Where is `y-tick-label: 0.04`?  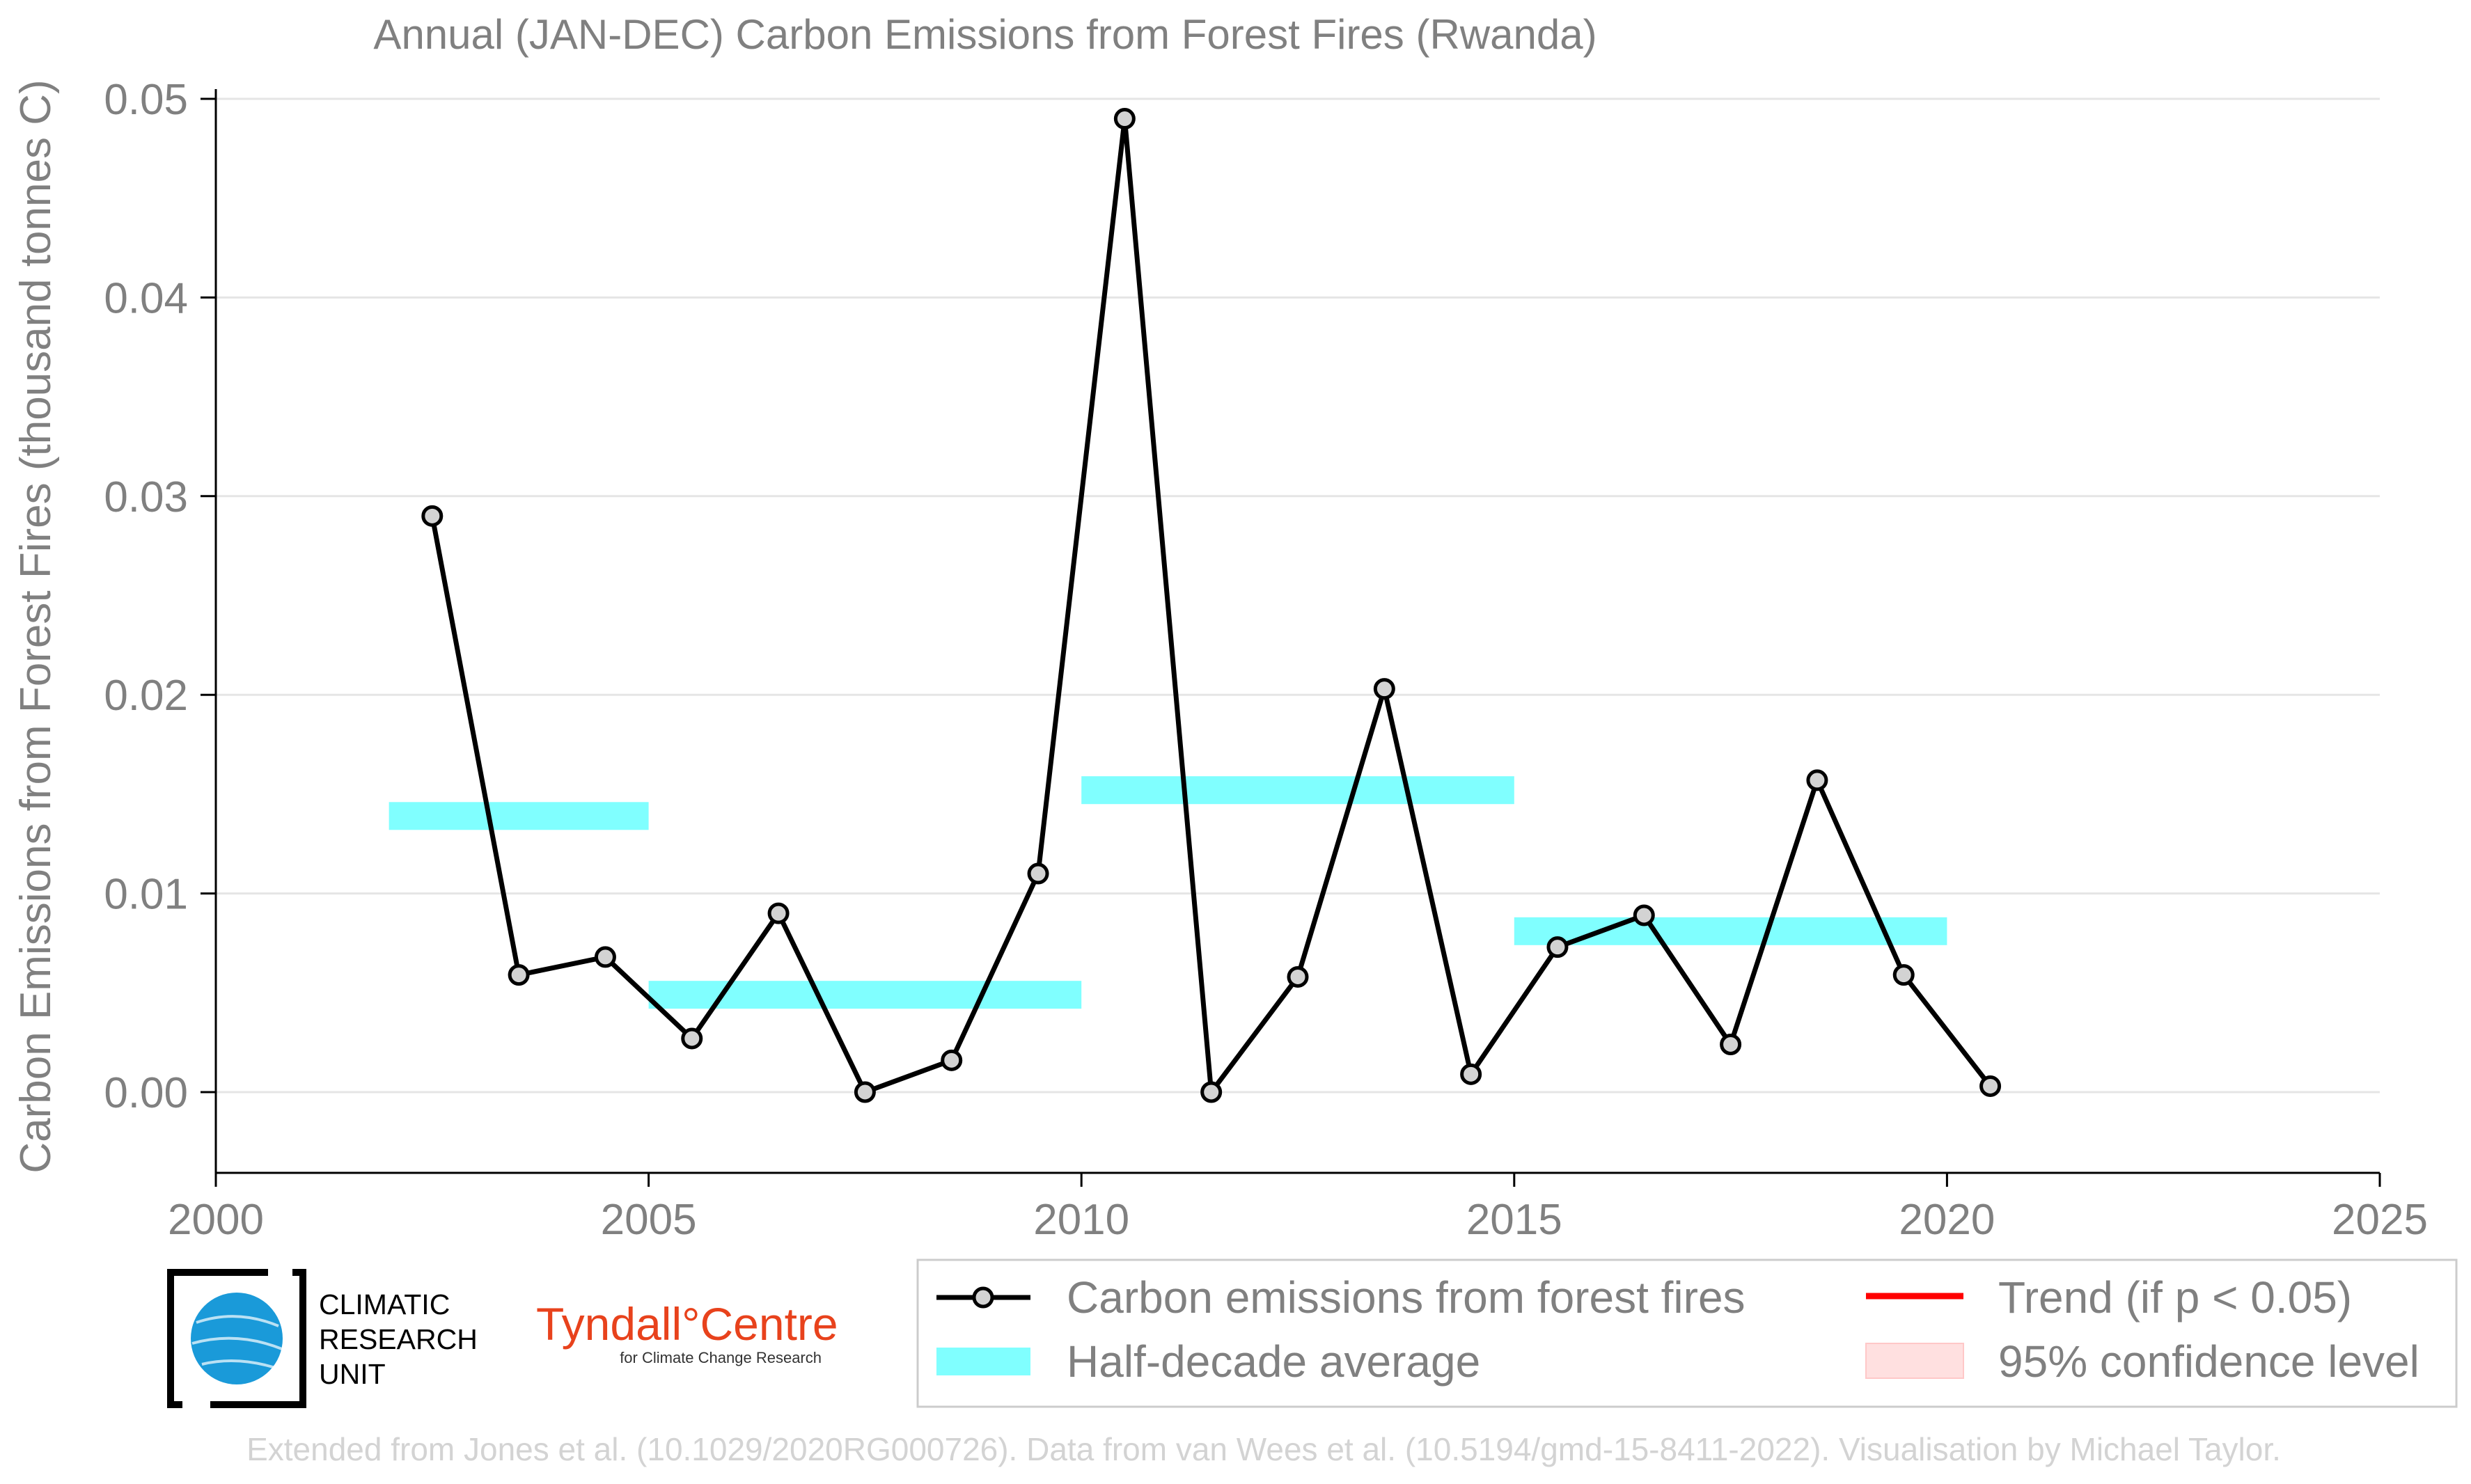 y-tick-label: 0.04 is located at coordinates (146, 298).